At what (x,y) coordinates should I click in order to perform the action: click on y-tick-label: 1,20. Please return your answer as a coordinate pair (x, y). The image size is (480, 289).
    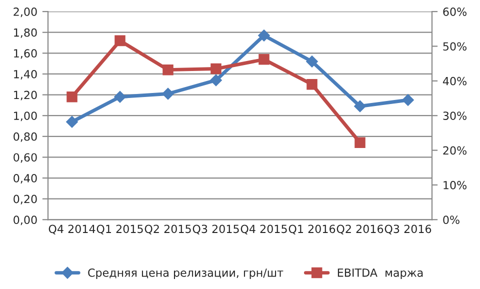
    Looking at the image, I should click on (25, 95).